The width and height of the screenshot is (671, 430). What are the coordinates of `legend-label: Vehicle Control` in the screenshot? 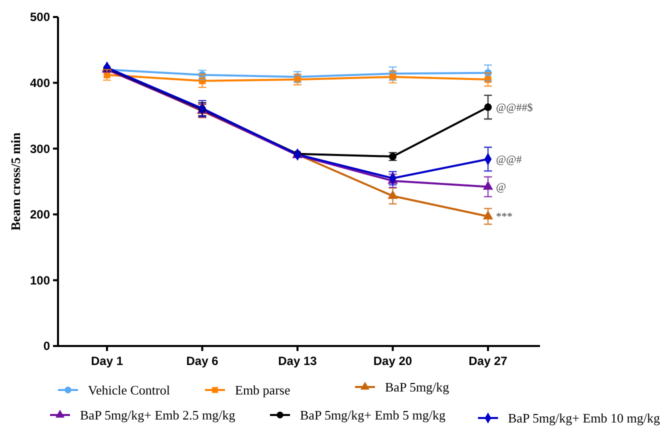 It's located at (129, 390).